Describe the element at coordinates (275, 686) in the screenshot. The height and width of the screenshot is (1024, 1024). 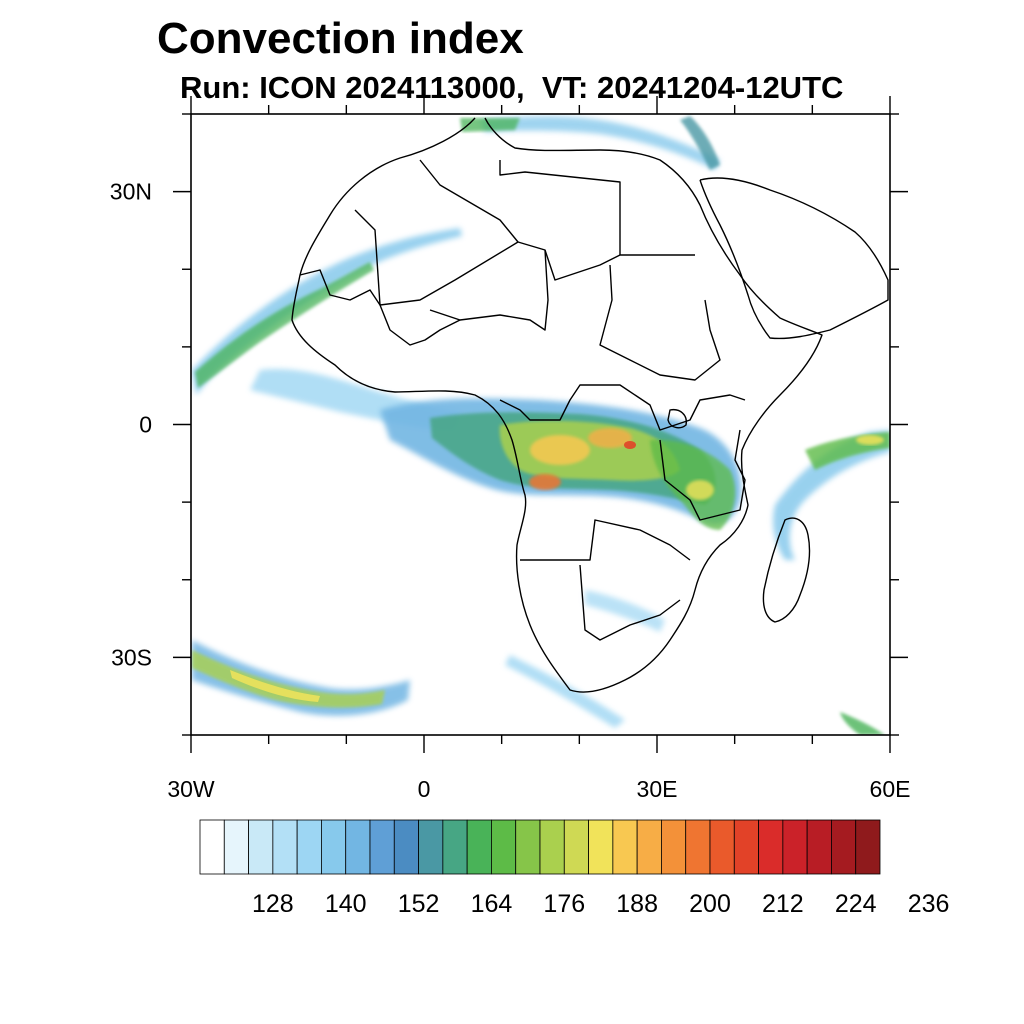
I see `convection-south-atlantic-peak` at that location.